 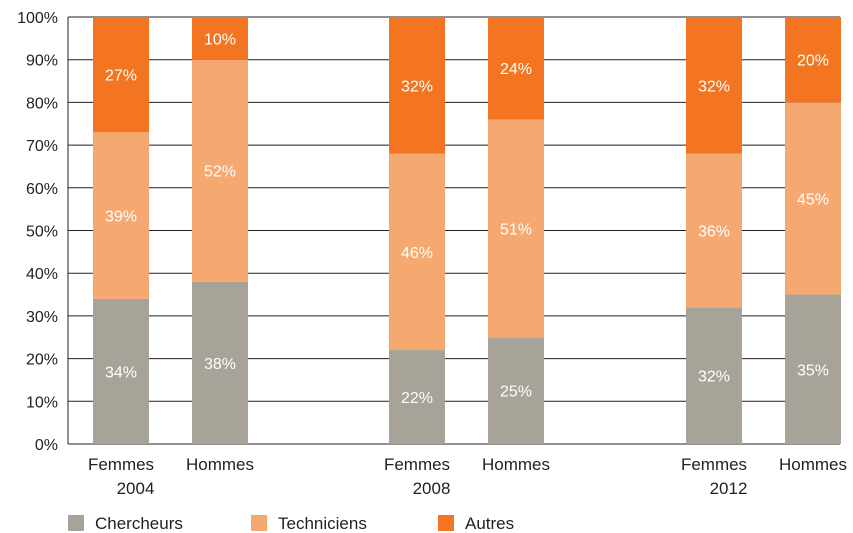 I want to click on y-axis: 0% 10% 20% 30% 40% 50% 60% 70% 80% 90% 100%, so click(x=43, y=232).